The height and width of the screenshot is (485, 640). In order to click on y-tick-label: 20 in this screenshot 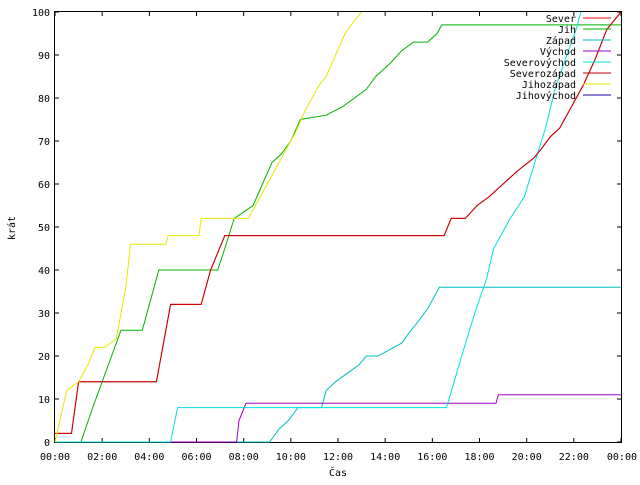, I will do `click(44, 357)`.